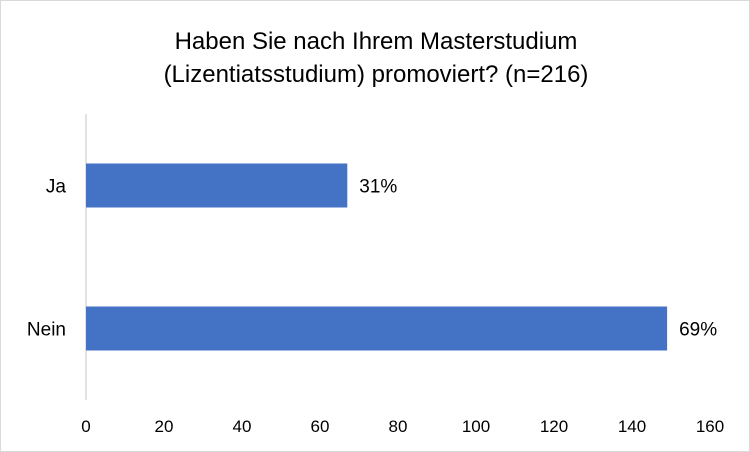 This screenshot has height=452, width=750. What do you see at coordinates (376, 74) in the screenshot?
I see `chart-title-line-2: (Lizentiatsstudium) promoviert? (n=216)` at bounding box center [376, 74].